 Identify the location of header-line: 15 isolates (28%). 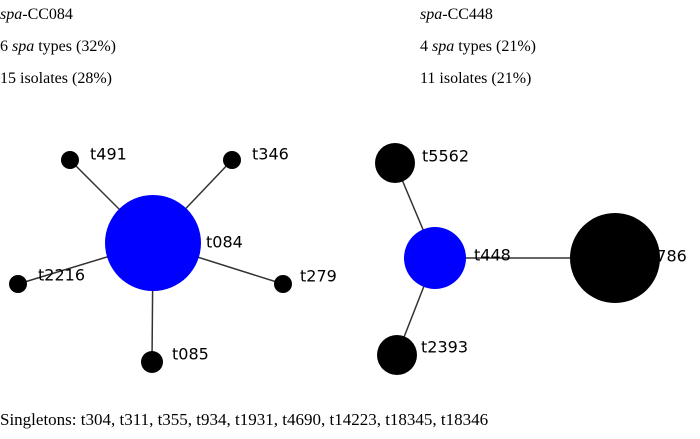
(56, 78).